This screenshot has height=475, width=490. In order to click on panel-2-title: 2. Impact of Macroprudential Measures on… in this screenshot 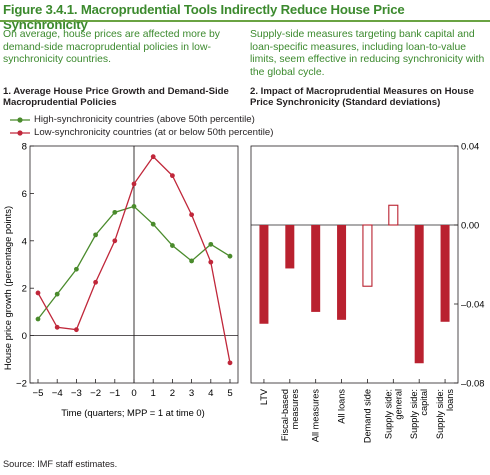, I will do `click(362, 97)`.